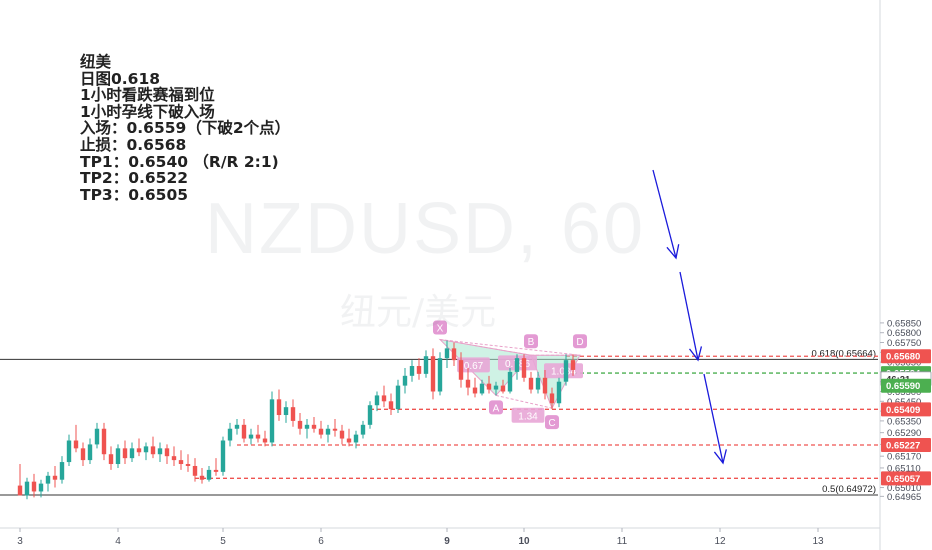 This screenshot has width=932, height=550. I want to click on level-price-tag: 0.65227, so click(906, 445).